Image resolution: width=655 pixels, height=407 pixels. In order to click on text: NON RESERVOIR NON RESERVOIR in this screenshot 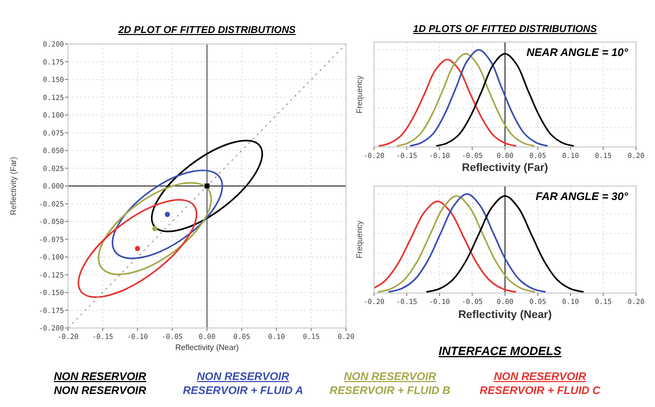, I will do `click(100, 384)`.